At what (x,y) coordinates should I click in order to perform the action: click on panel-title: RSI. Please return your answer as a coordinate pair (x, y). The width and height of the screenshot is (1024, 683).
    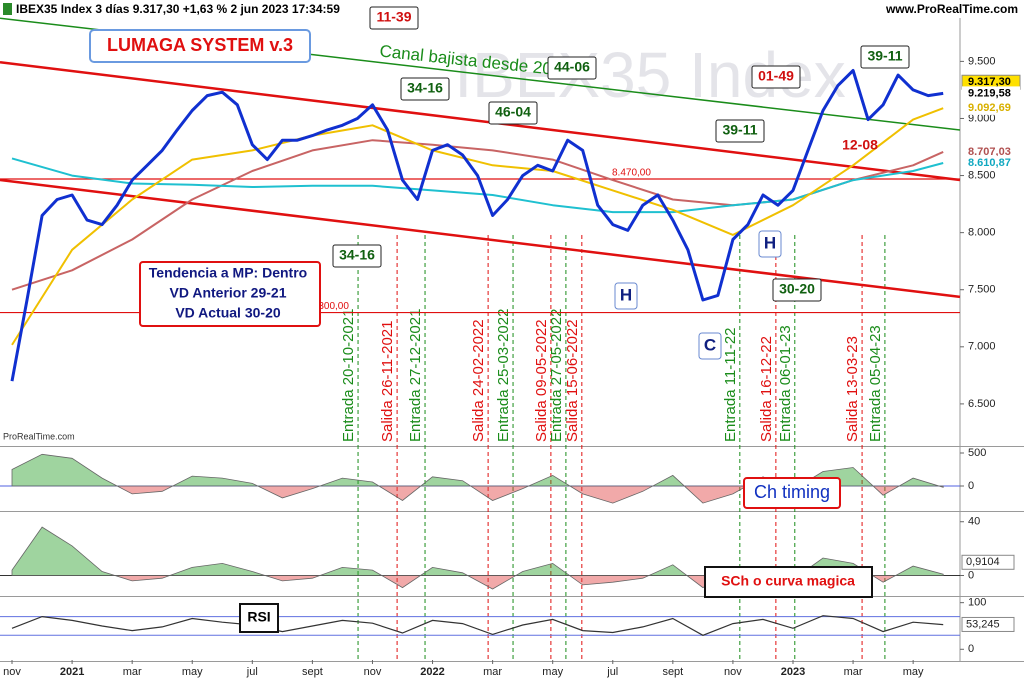
    Looking at the image, I should click on (258, 617).